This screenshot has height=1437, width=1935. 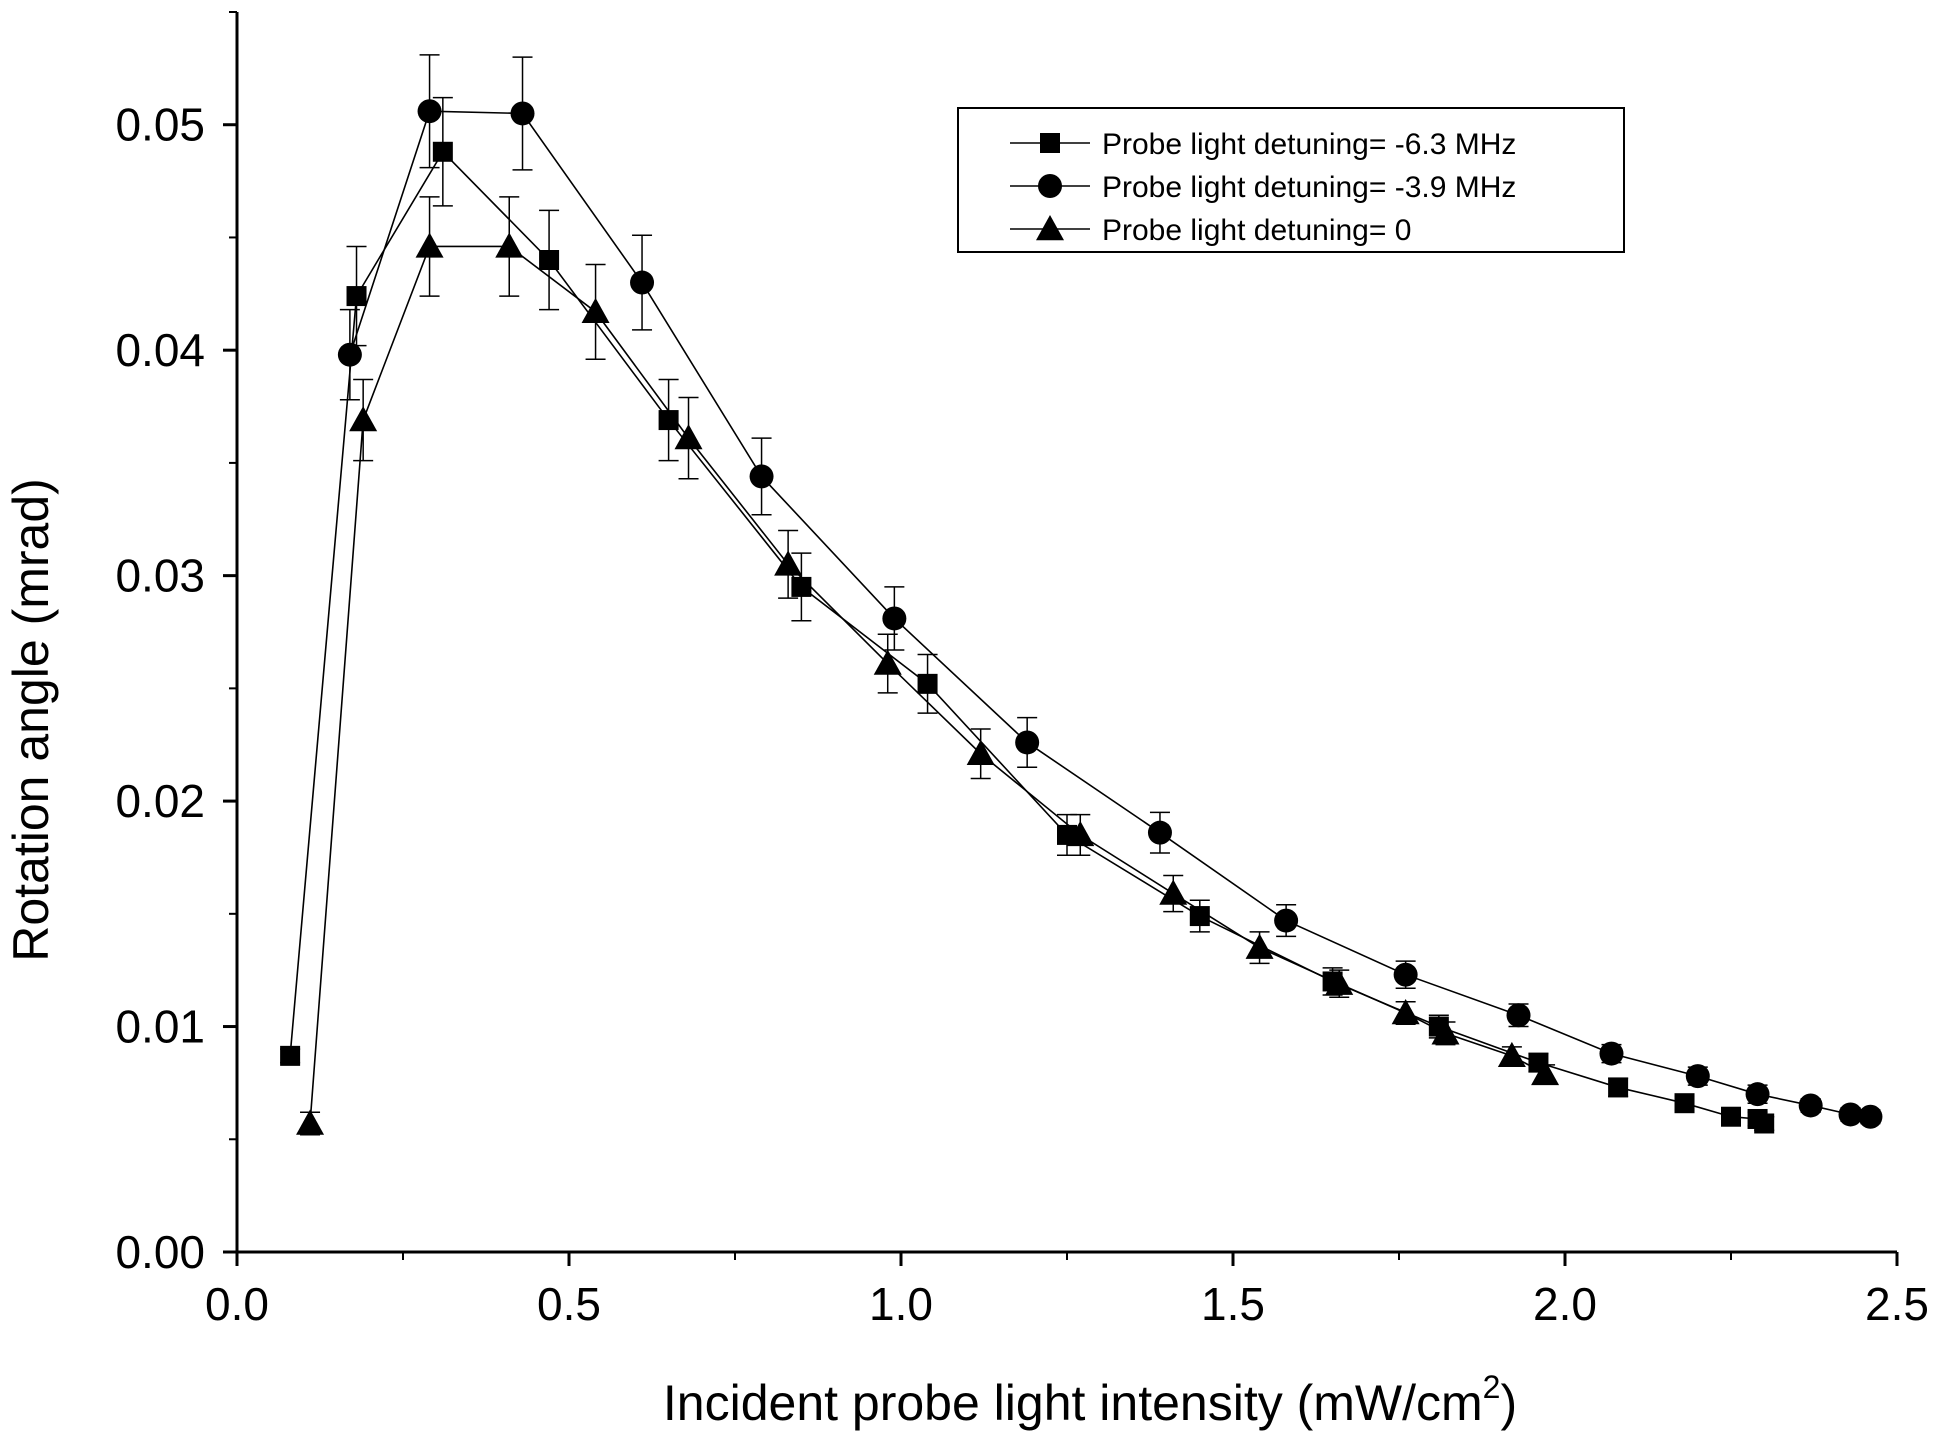 I want to click on x-tick-label: 1.0, so click(x=901, y=1304).